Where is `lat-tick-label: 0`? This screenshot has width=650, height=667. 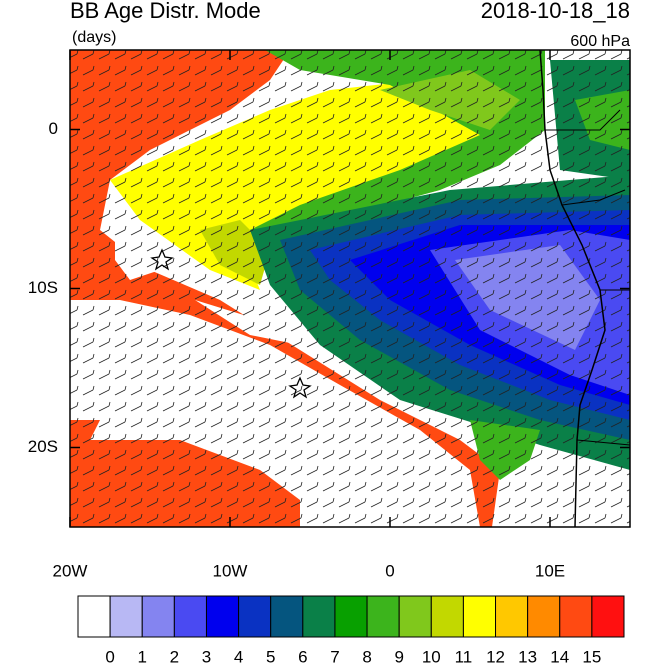 lat-tick-label: 0 is located at coordinates (53, 128).